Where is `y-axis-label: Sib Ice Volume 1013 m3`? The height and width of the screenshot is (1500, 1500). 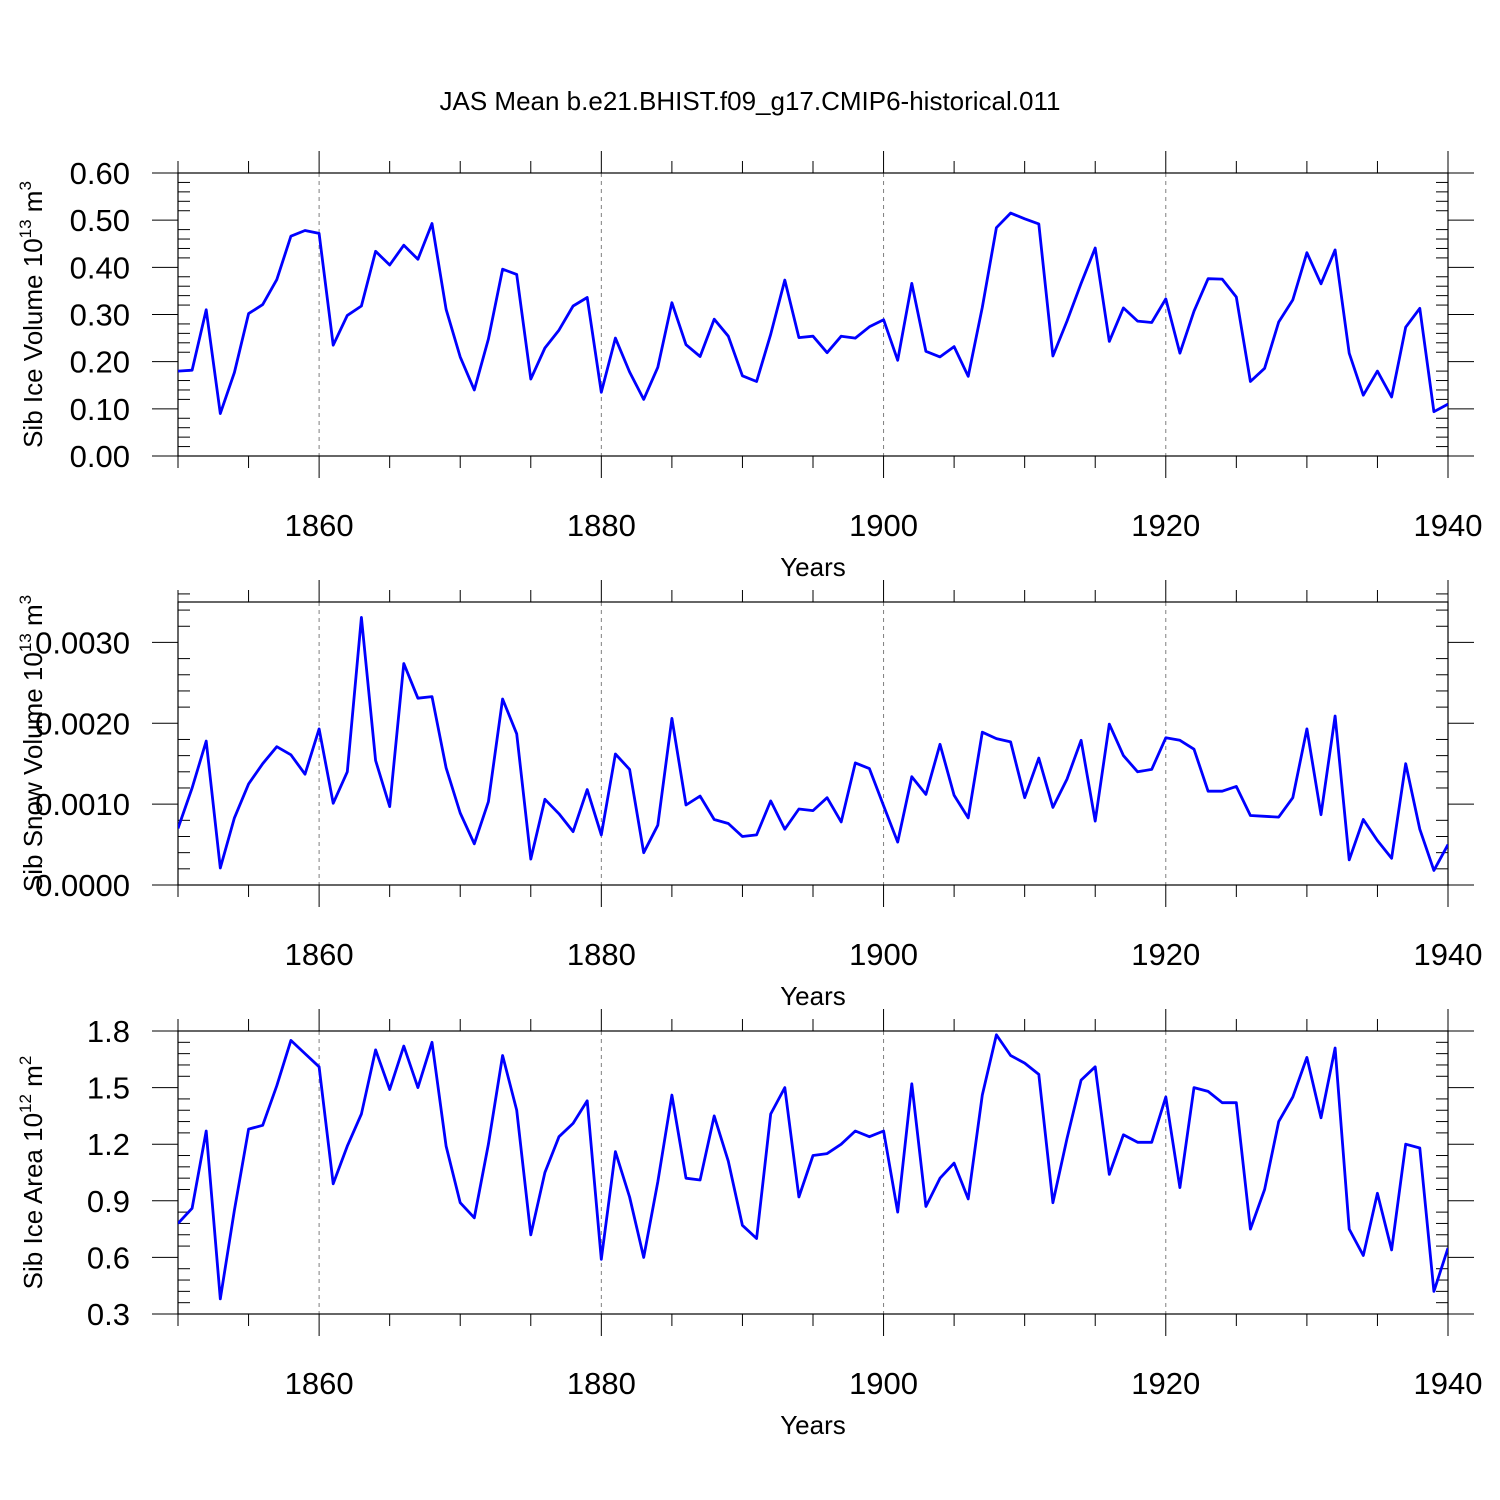 y-axis-label: Sib Ice Volume 1013 m3 is located at coordinates (32, 314).